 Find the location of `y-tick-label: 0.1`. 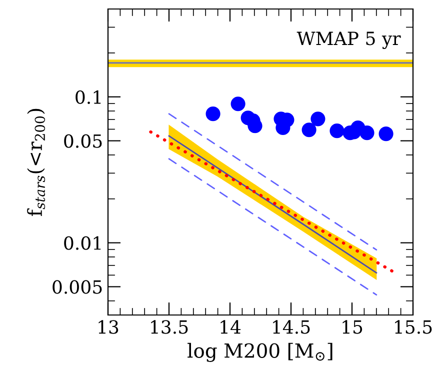

y-tick-label: 0.1 is located at coordinates (88, 97).